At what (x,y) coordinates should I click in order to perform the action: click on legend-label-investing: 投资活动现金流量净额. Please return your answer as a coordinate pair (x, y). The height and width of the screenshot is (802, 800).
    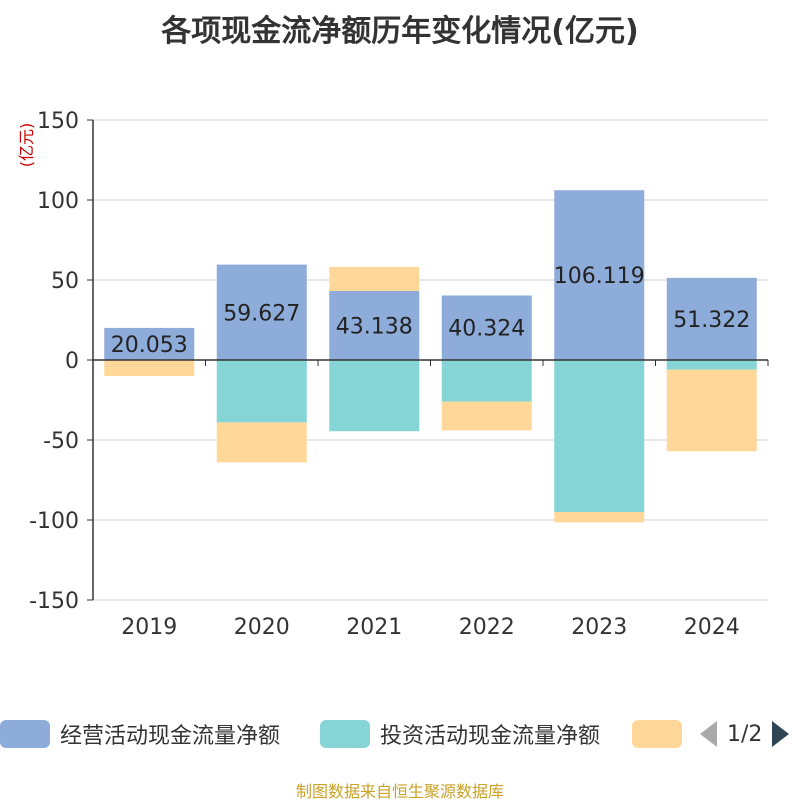
    Looking at the image, I should click on (490, 736).